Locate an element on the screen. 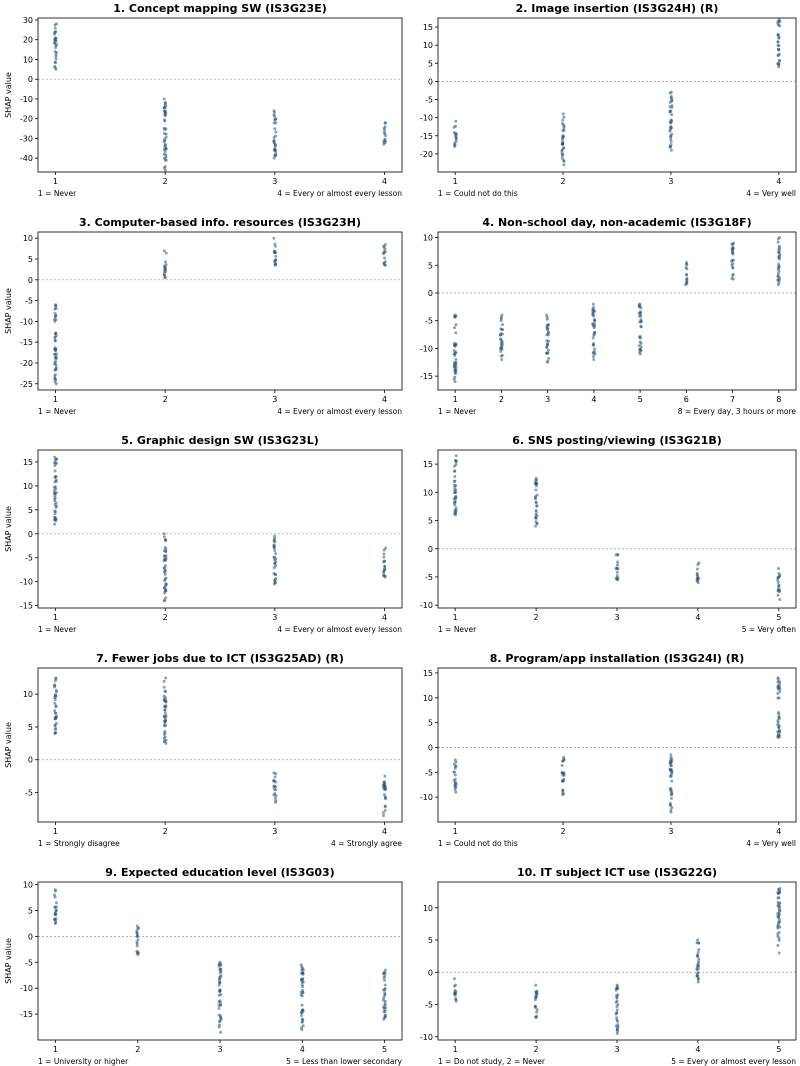 This screenshot has height=1066, width=800. panel-2-ytick-label: 5 is located at coordinates (430, 63).